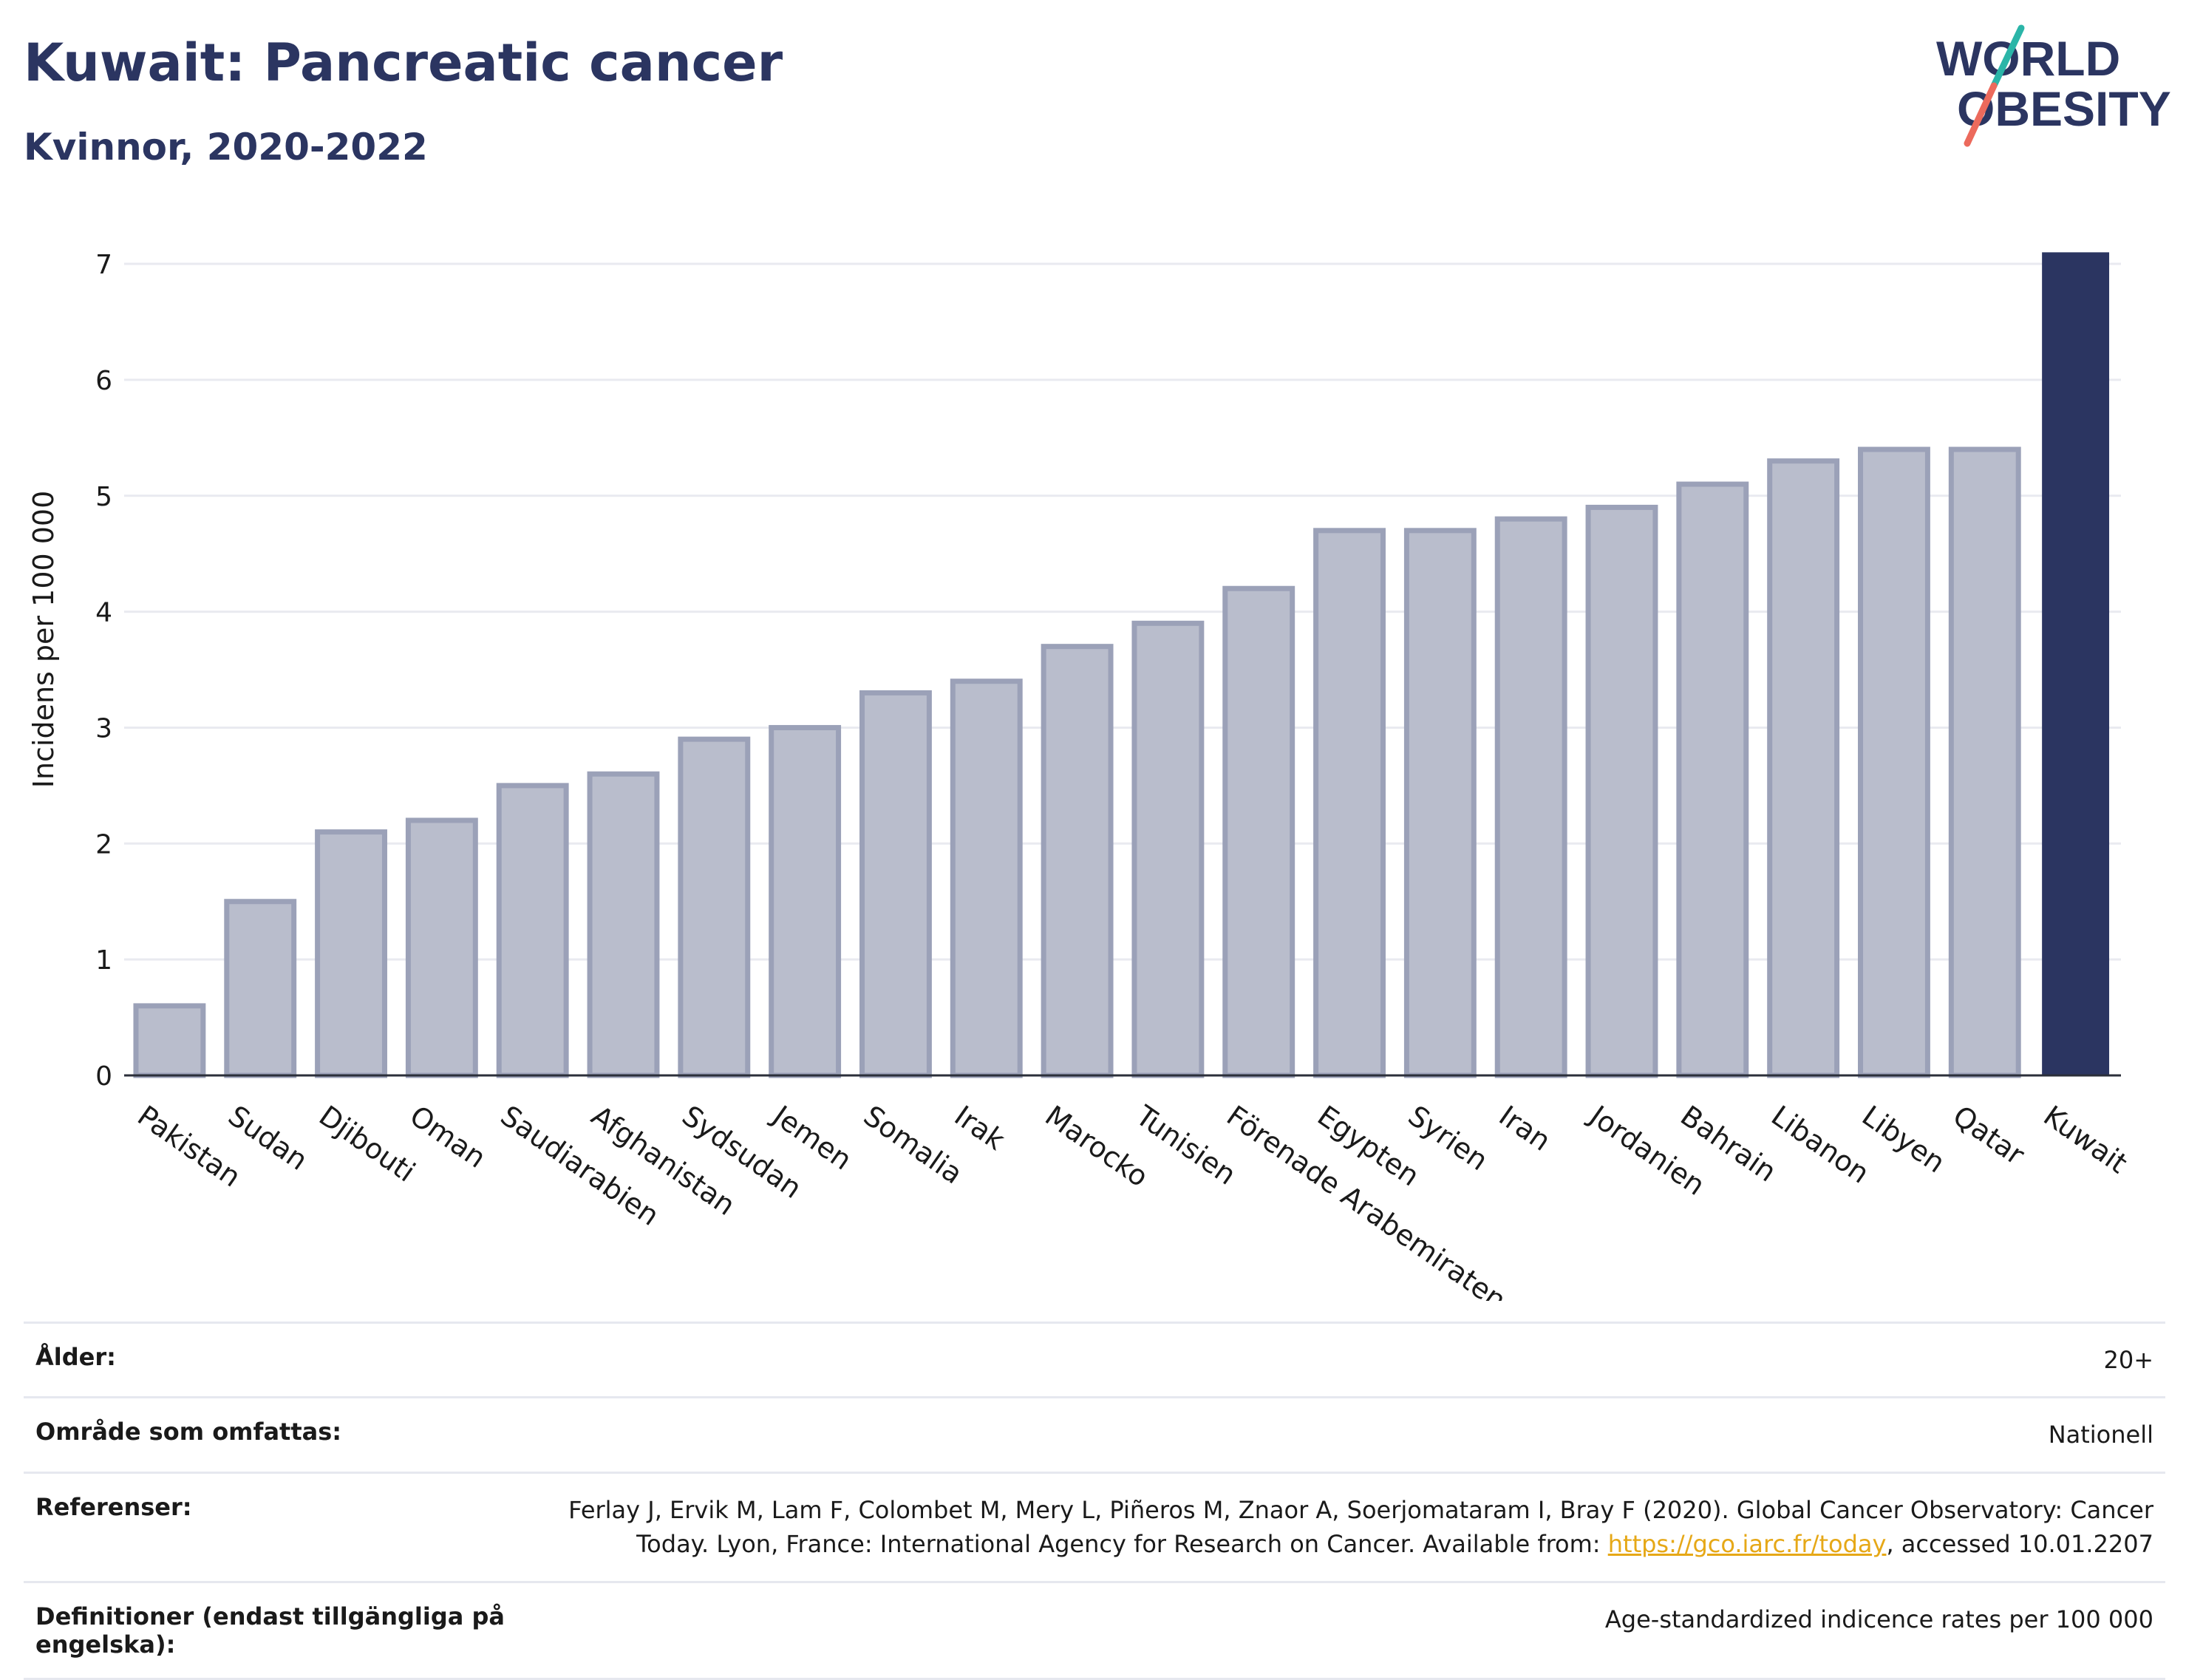  What do you see at coordinates (104, 728) in the screenshot?
I see `y-tick-label: 3` at bounding box center [104, 728].